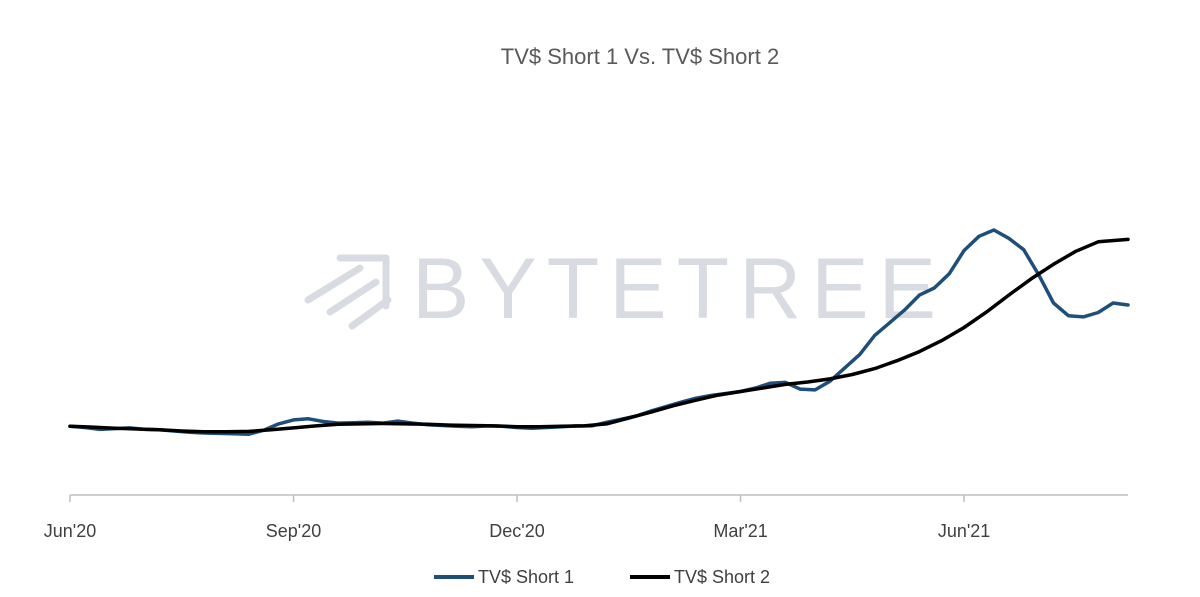  Describe the element at coordinates (516, 531) in the screenshot. I see `x-tick-label: Dec'20` at that location.